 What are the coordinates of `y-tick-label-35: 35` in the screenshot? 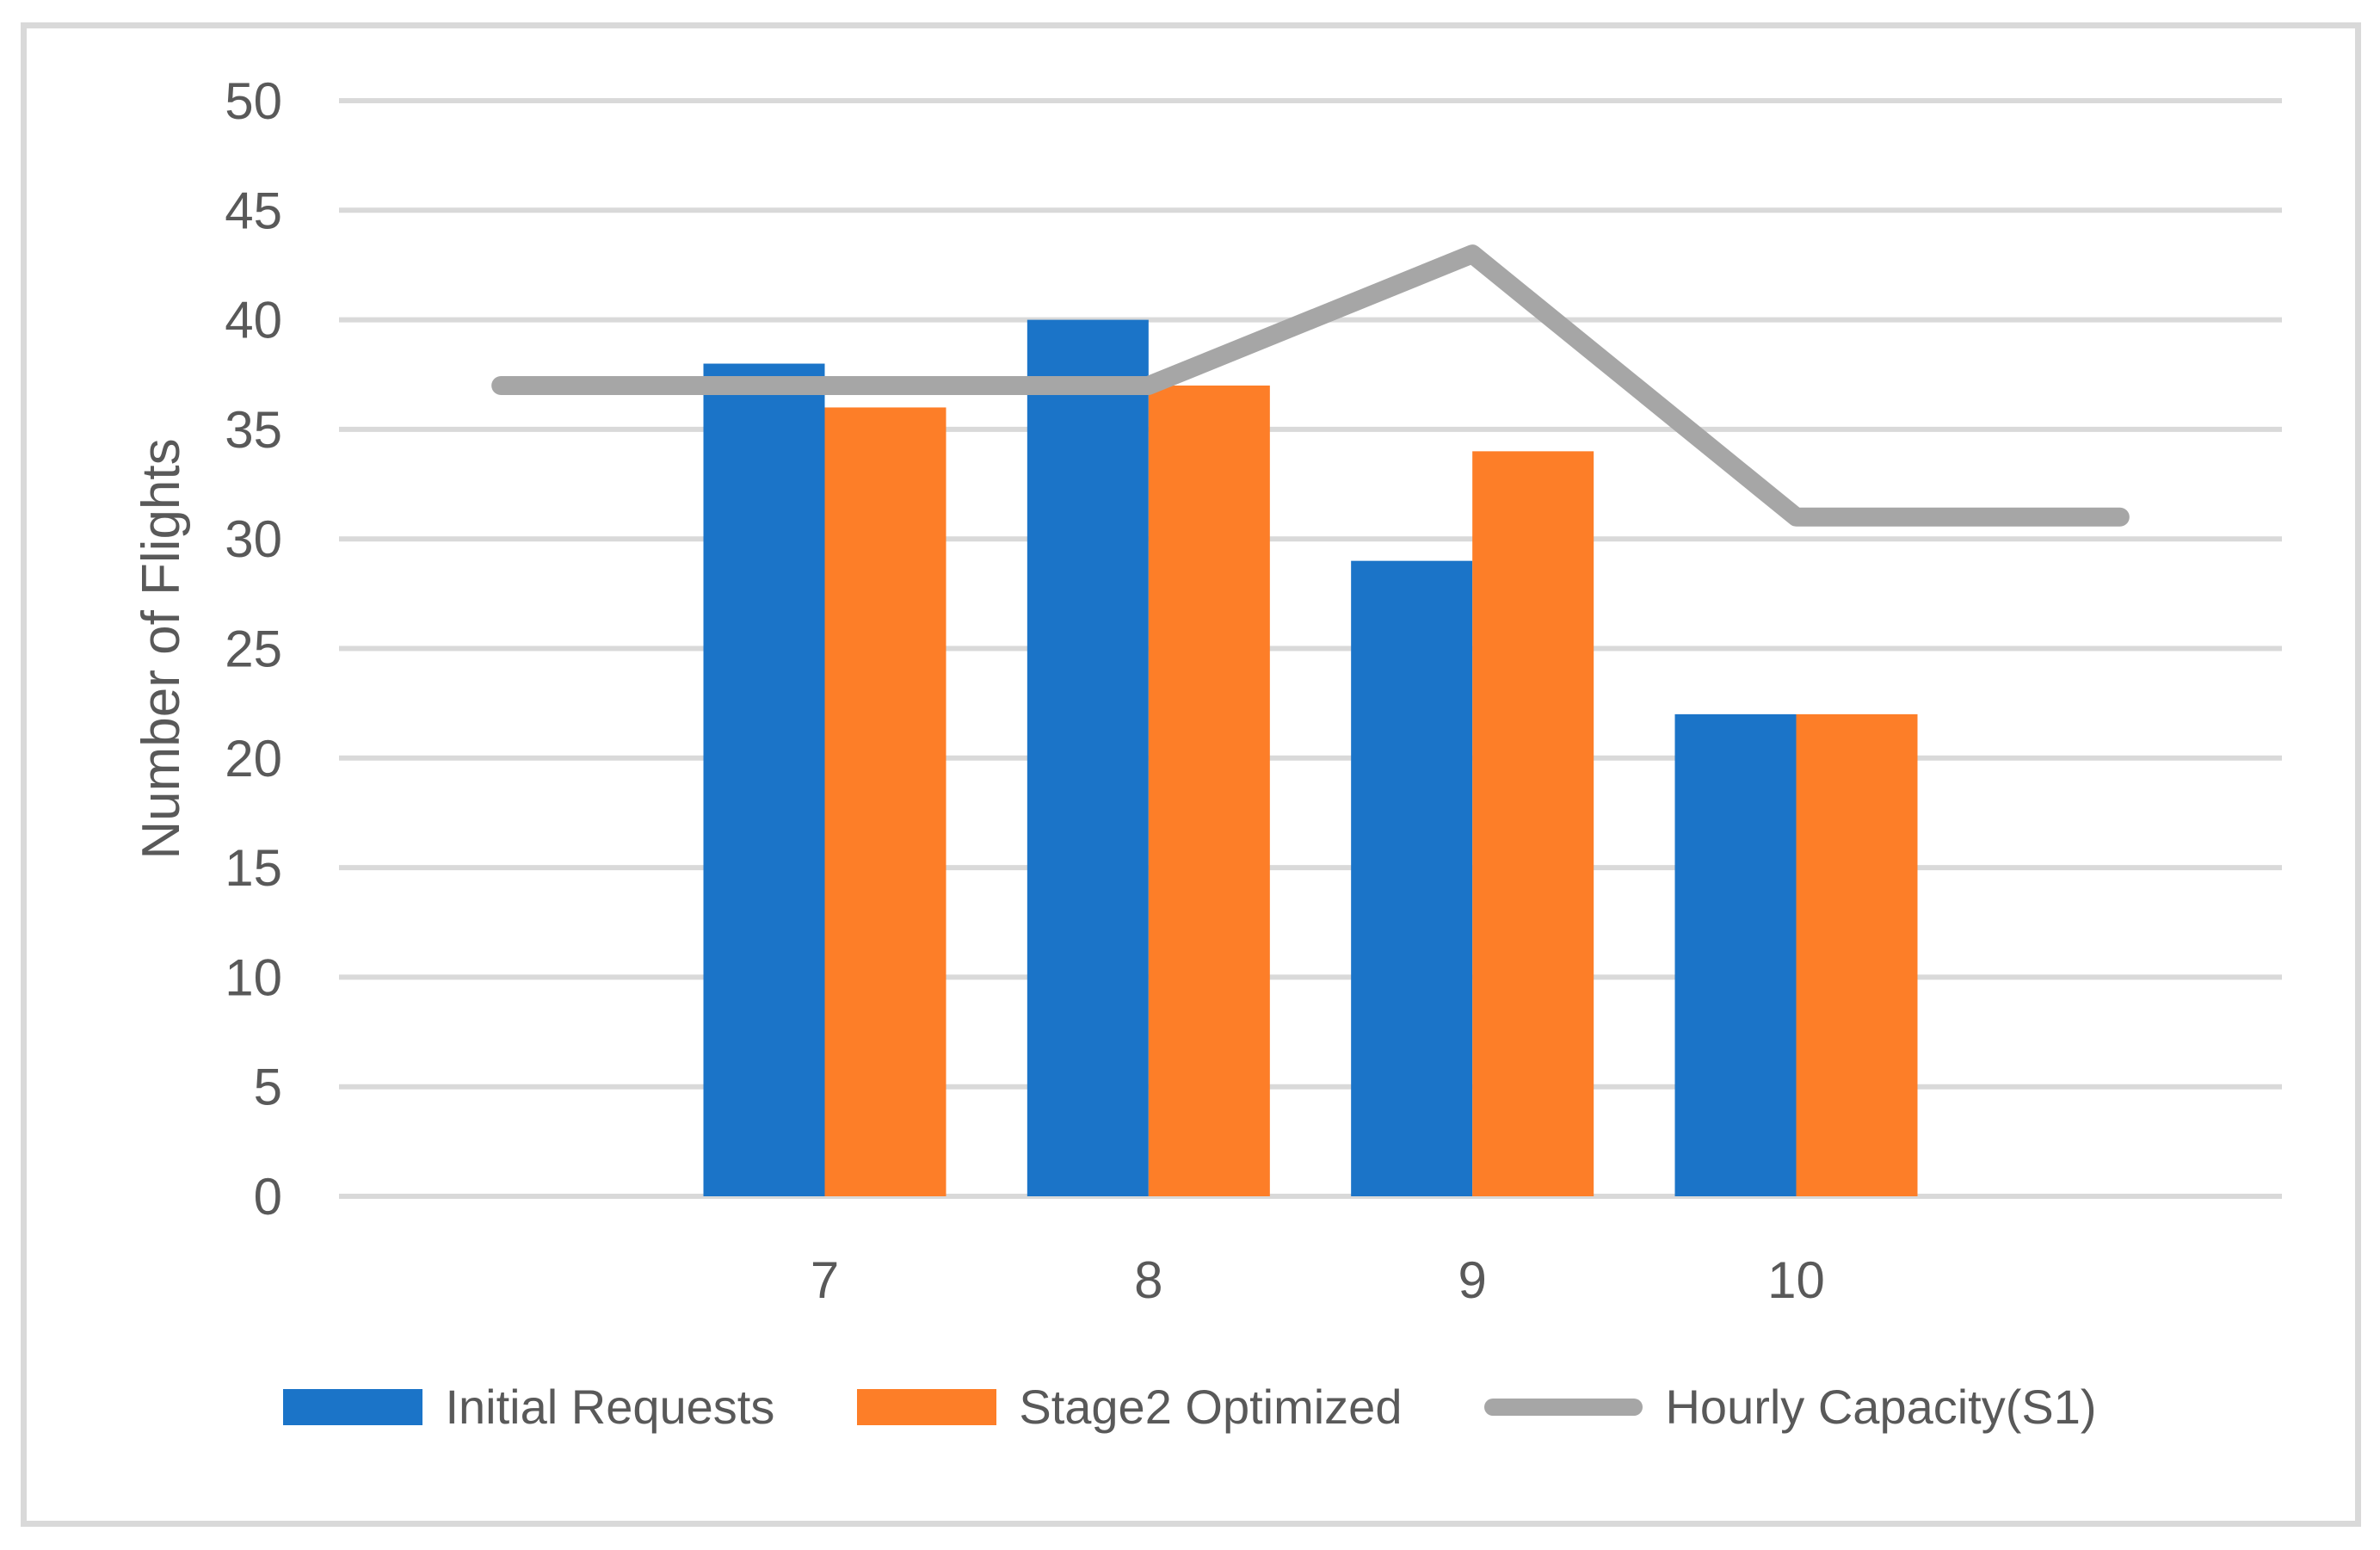 It's located at (254, 430).